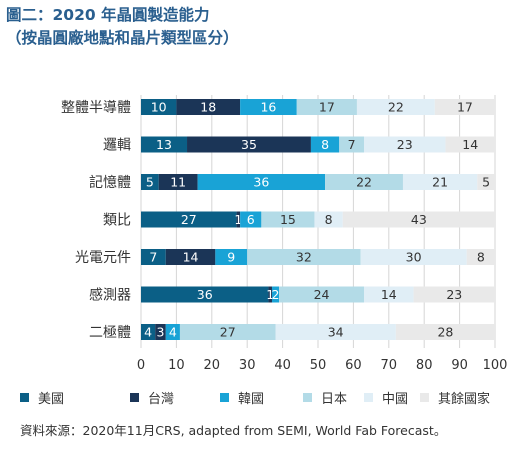 The image size is (526, 449). I want to click on data-label: 2, so click(276, 294).